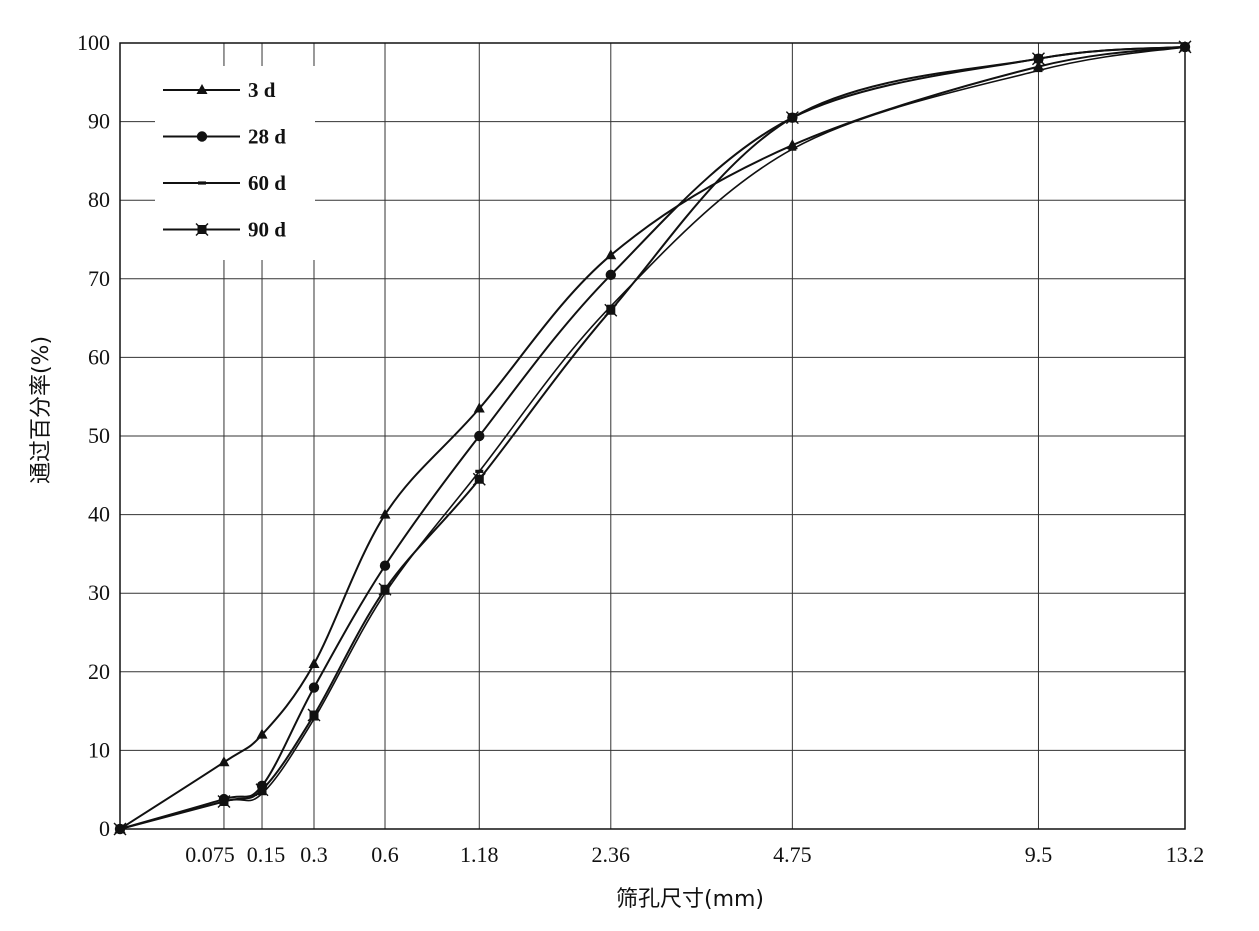 The height and width of the screenshot is (931, 1259). What do you see at coordinates (99, 278) in the screenshot?
I see `y-tick-label: 70` at bounding box center [99, 278].